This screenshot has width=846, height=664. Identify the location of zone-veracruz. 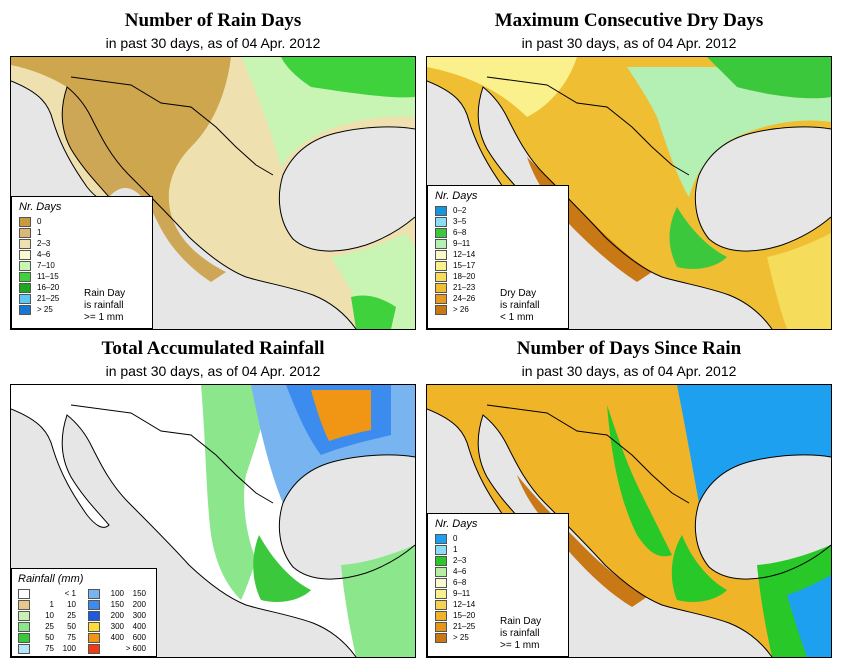
(699, 568).